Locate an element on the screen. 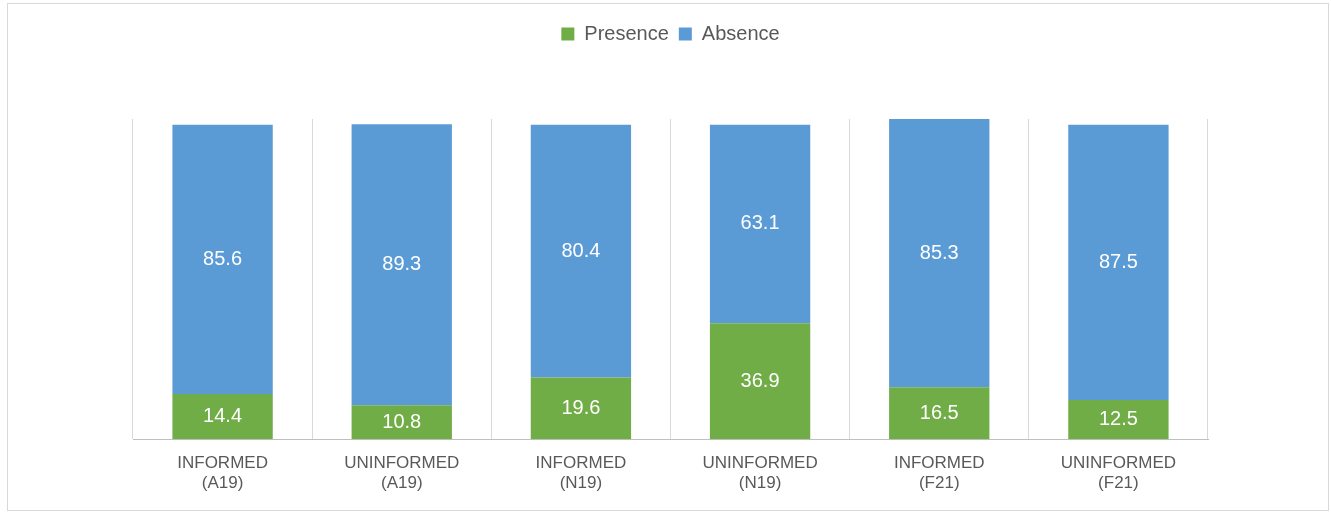 The height and width of the screenshot is (513, 1331). data-label: 85.3 is located at coordinates (939, 251).